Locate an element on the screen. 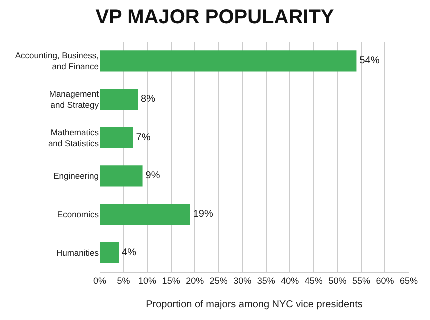  x-tick-label: 10% is located at coordinates (147, 281).